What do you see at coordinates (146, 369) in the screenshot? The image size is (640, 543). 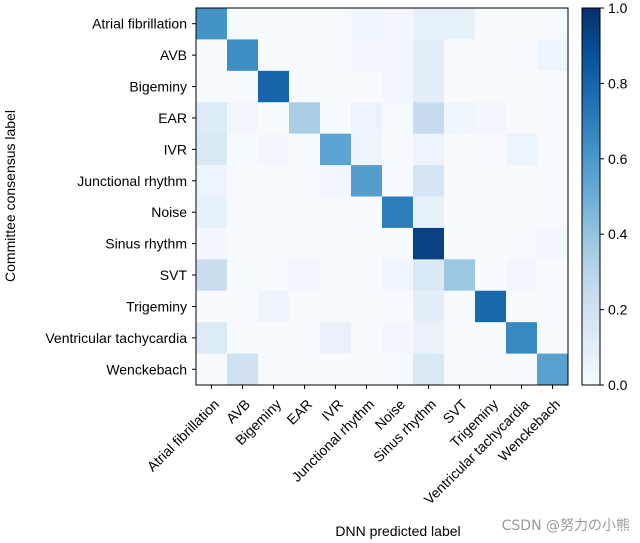 I see `y-tick-label: Wenckebach` at bounding box center [146, 369].